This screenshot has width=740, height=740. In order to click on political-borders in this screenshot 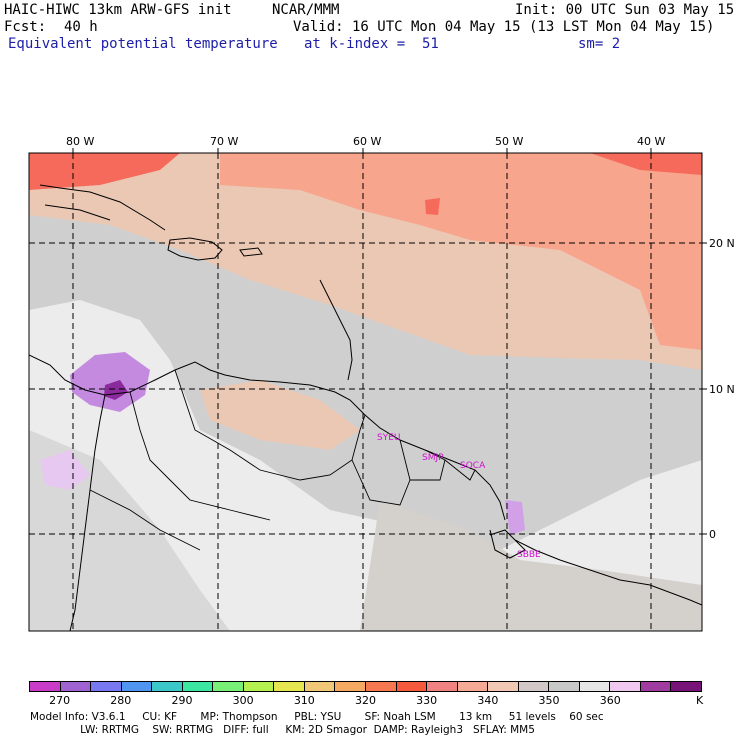, I will do `click(282, 460)`.